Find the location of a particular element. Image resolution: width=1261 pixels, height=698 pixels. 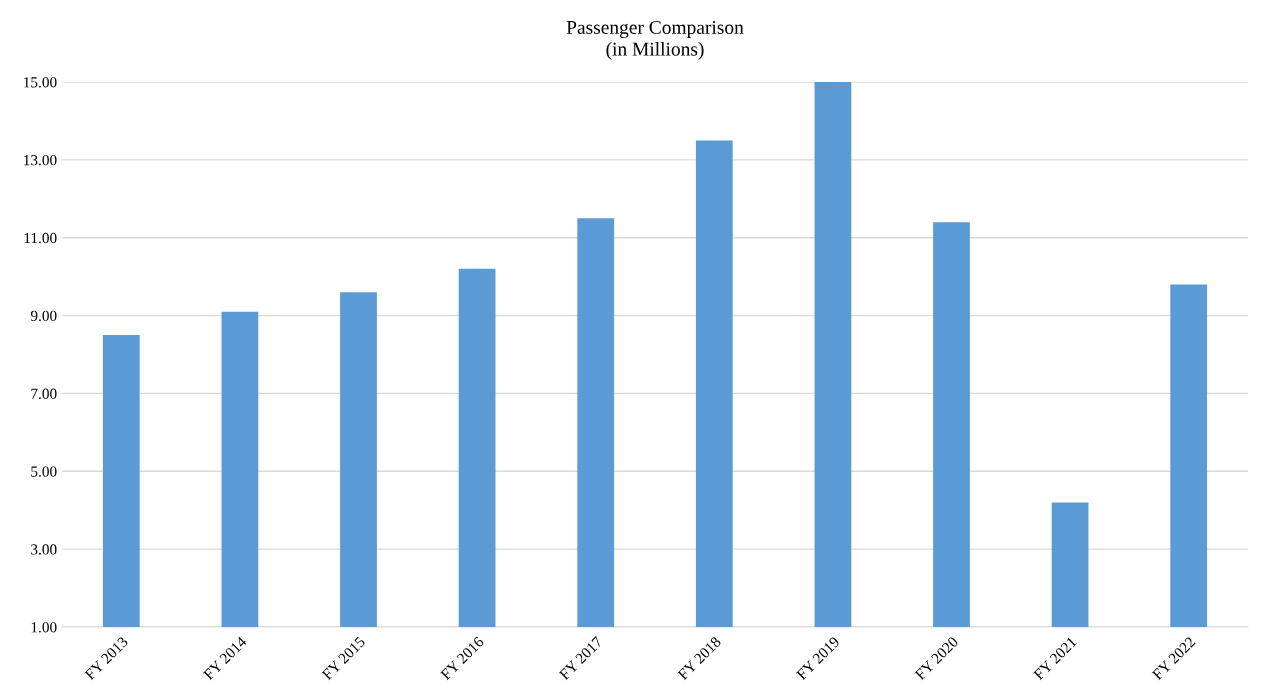

y-tick-label: 1.00 is located at coordinates (44, 627).